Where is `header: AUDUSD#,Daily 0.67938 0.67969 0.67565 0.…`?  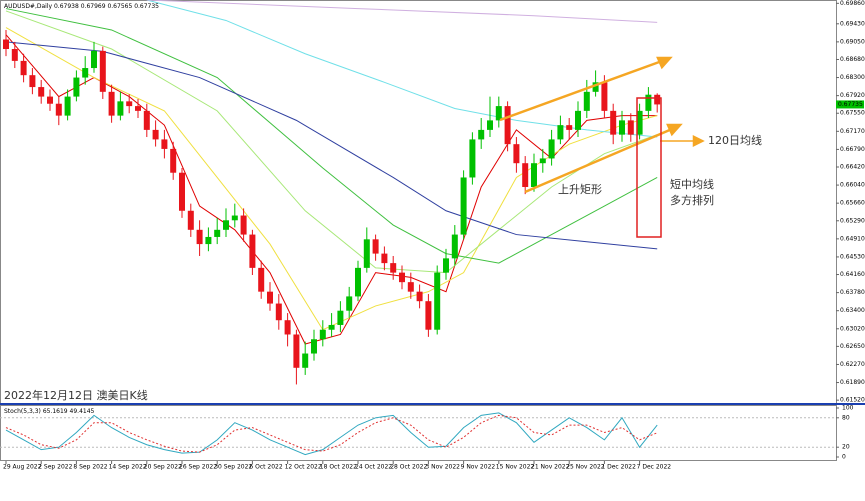 header: AUDUSD#,Daily 0.67938 0.67969 0.67565 0.… is located at coordinates (81, 6).